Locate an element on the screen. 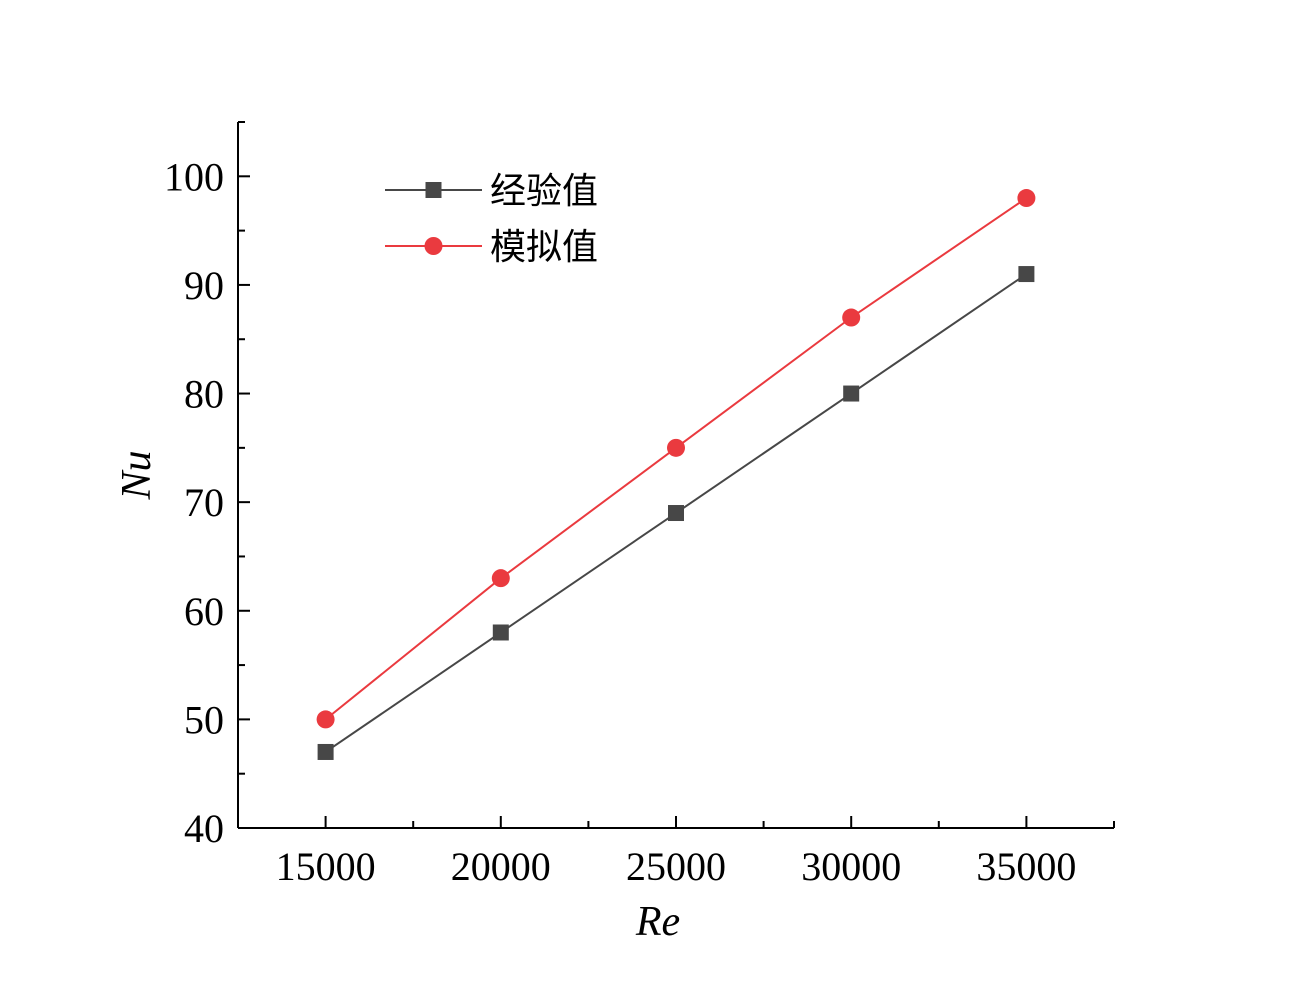 The height and width of the screenshot is (1005, 1305). y-tick-label: 100 is located at coordinates (194, 176).